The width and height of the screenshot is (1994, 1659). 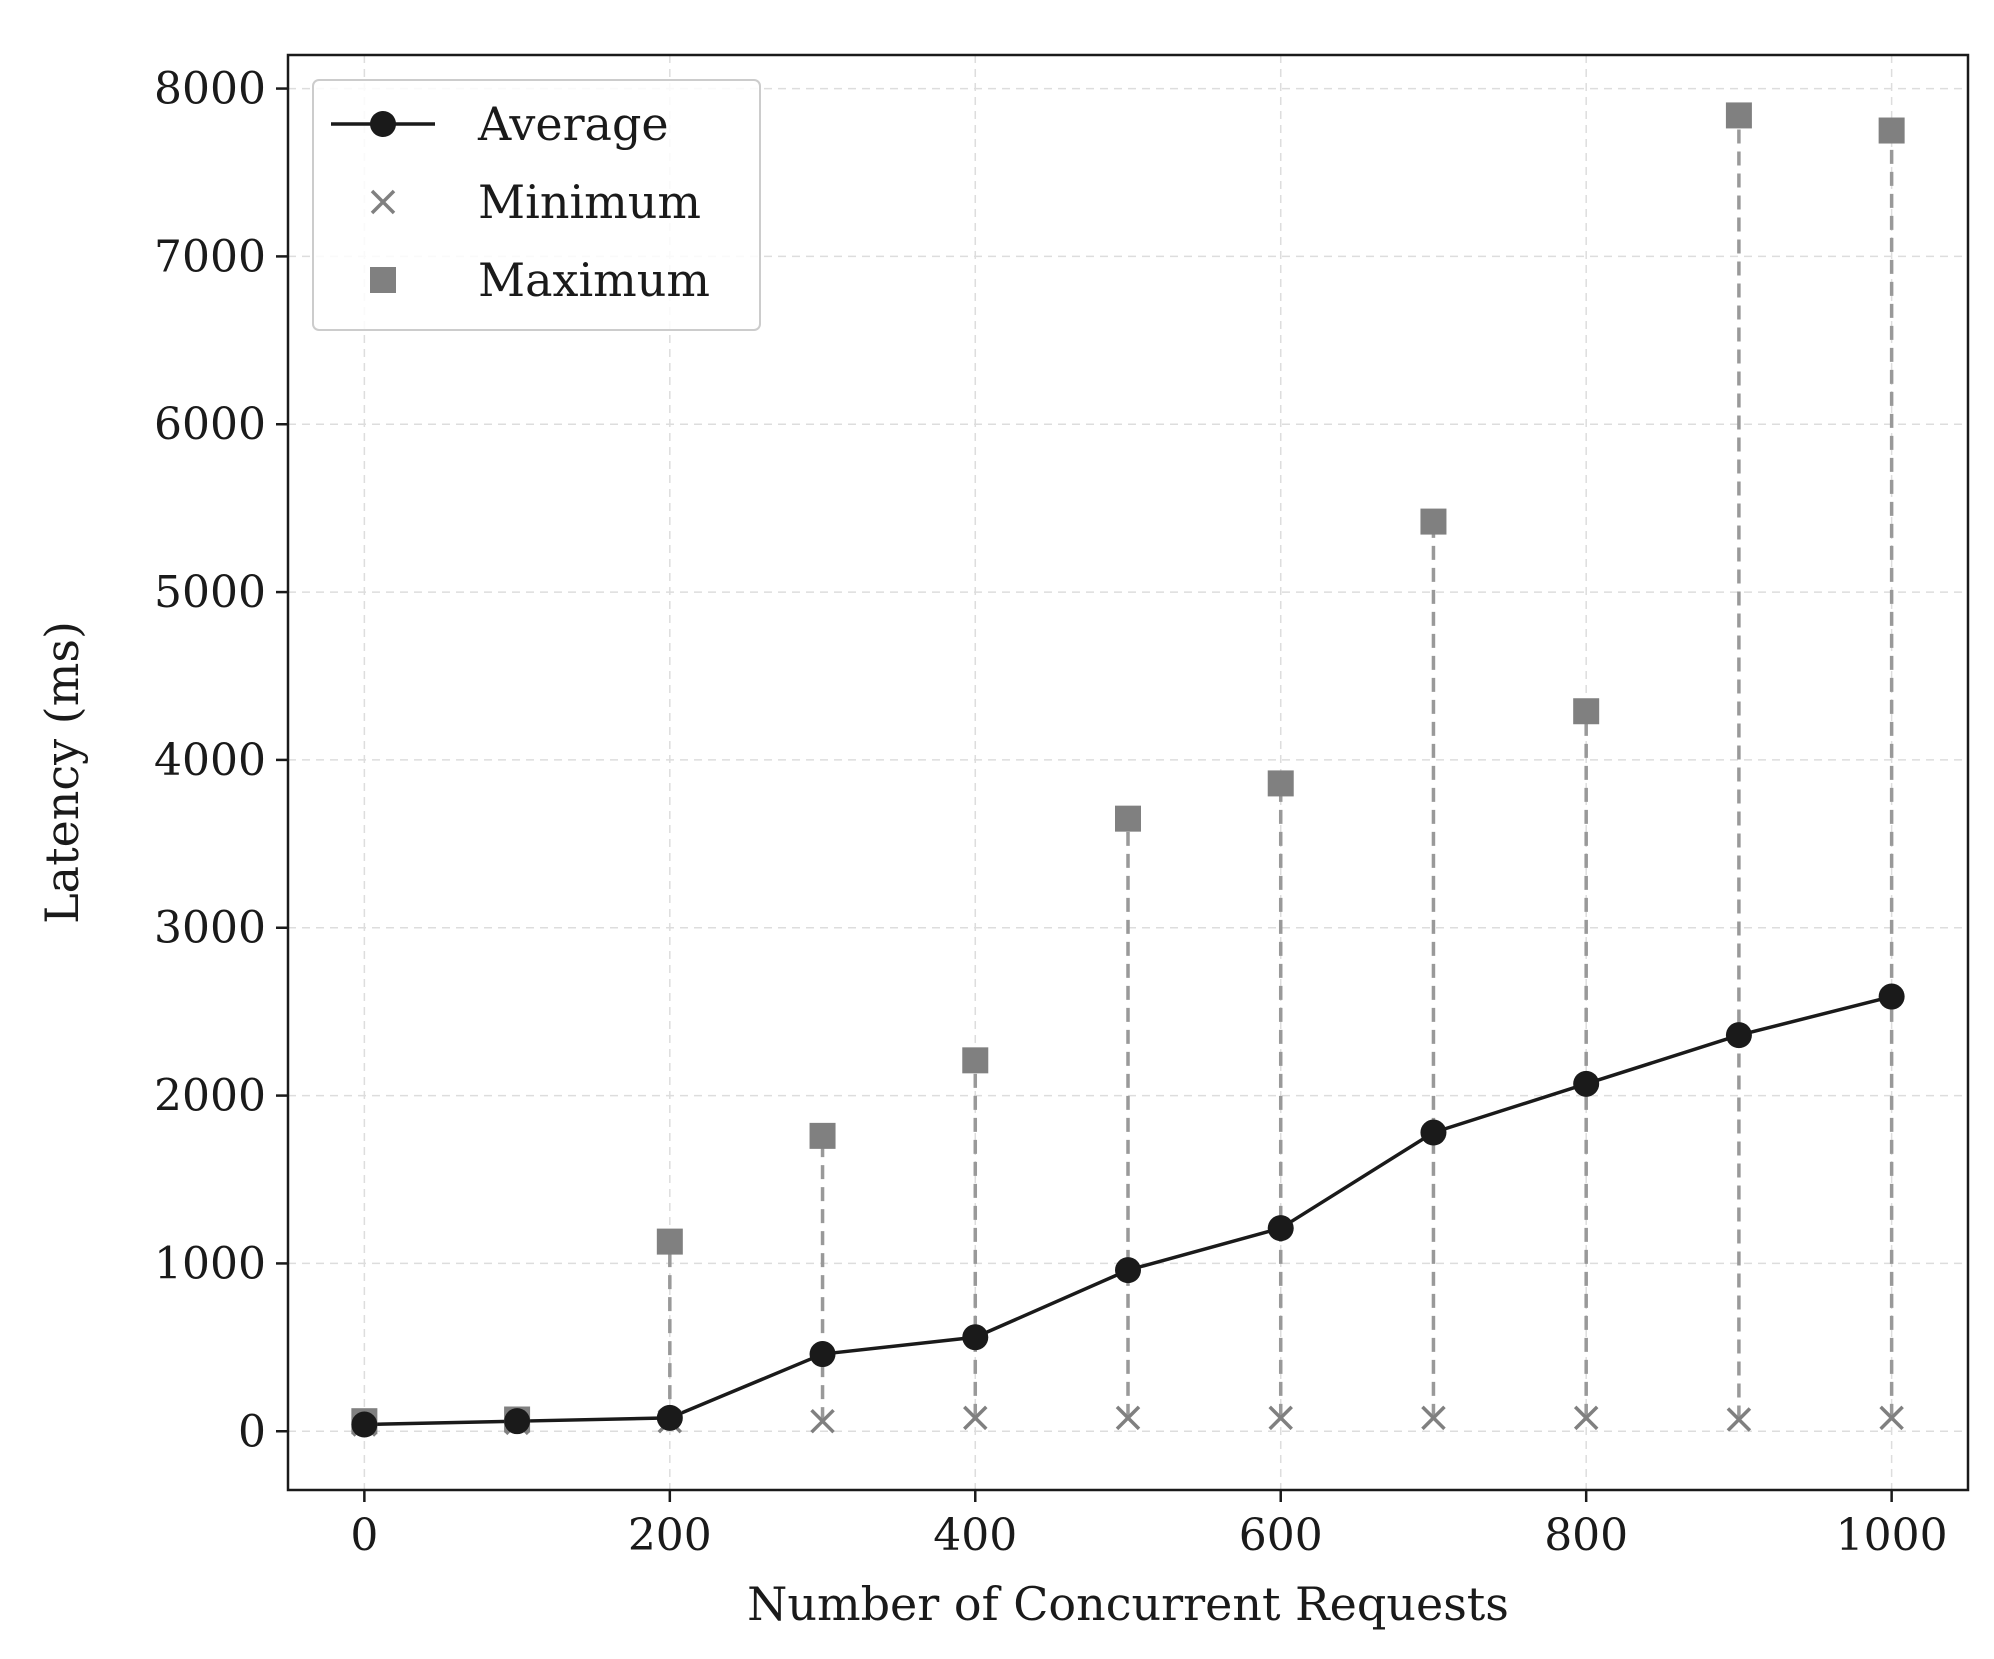 What do you see at coordinates (210, 256) in the screenshot?
I see `y-tick-label: 7000` at bounding box center [210, 256].